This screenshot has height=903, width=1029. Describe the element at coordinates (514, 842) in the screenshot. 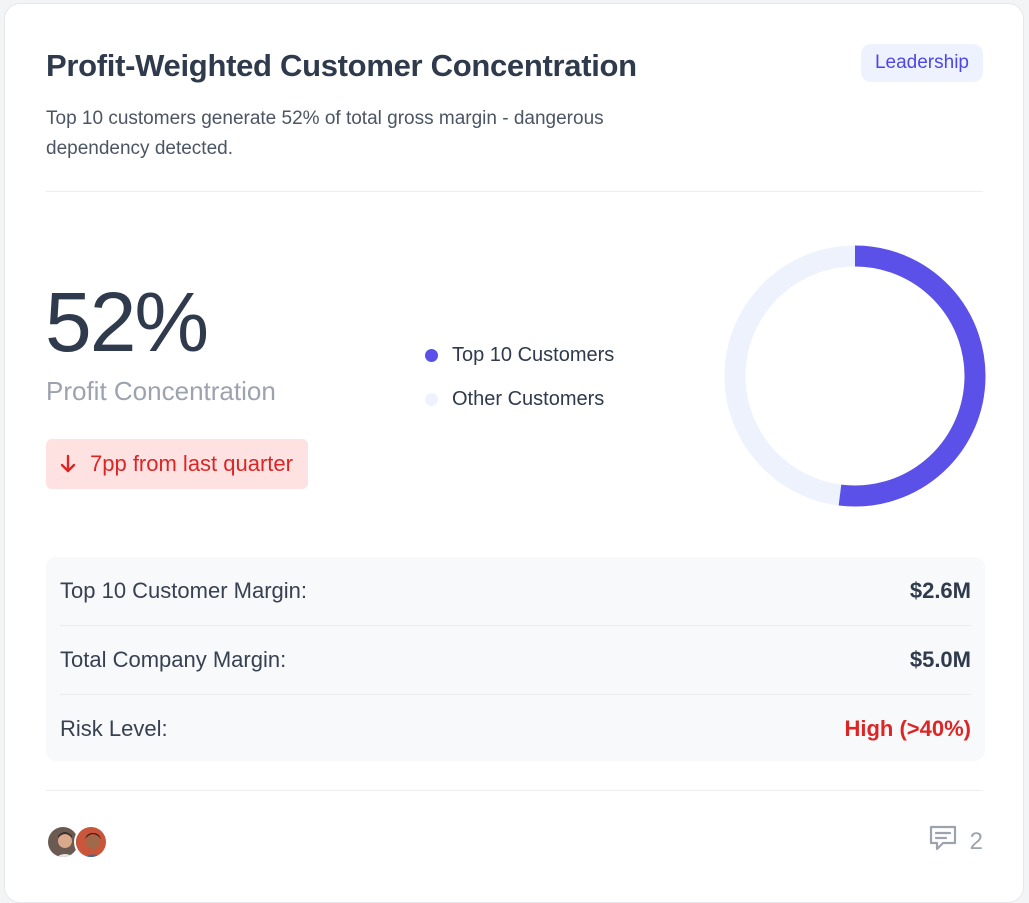

I see `card-footer: 2` at that location.